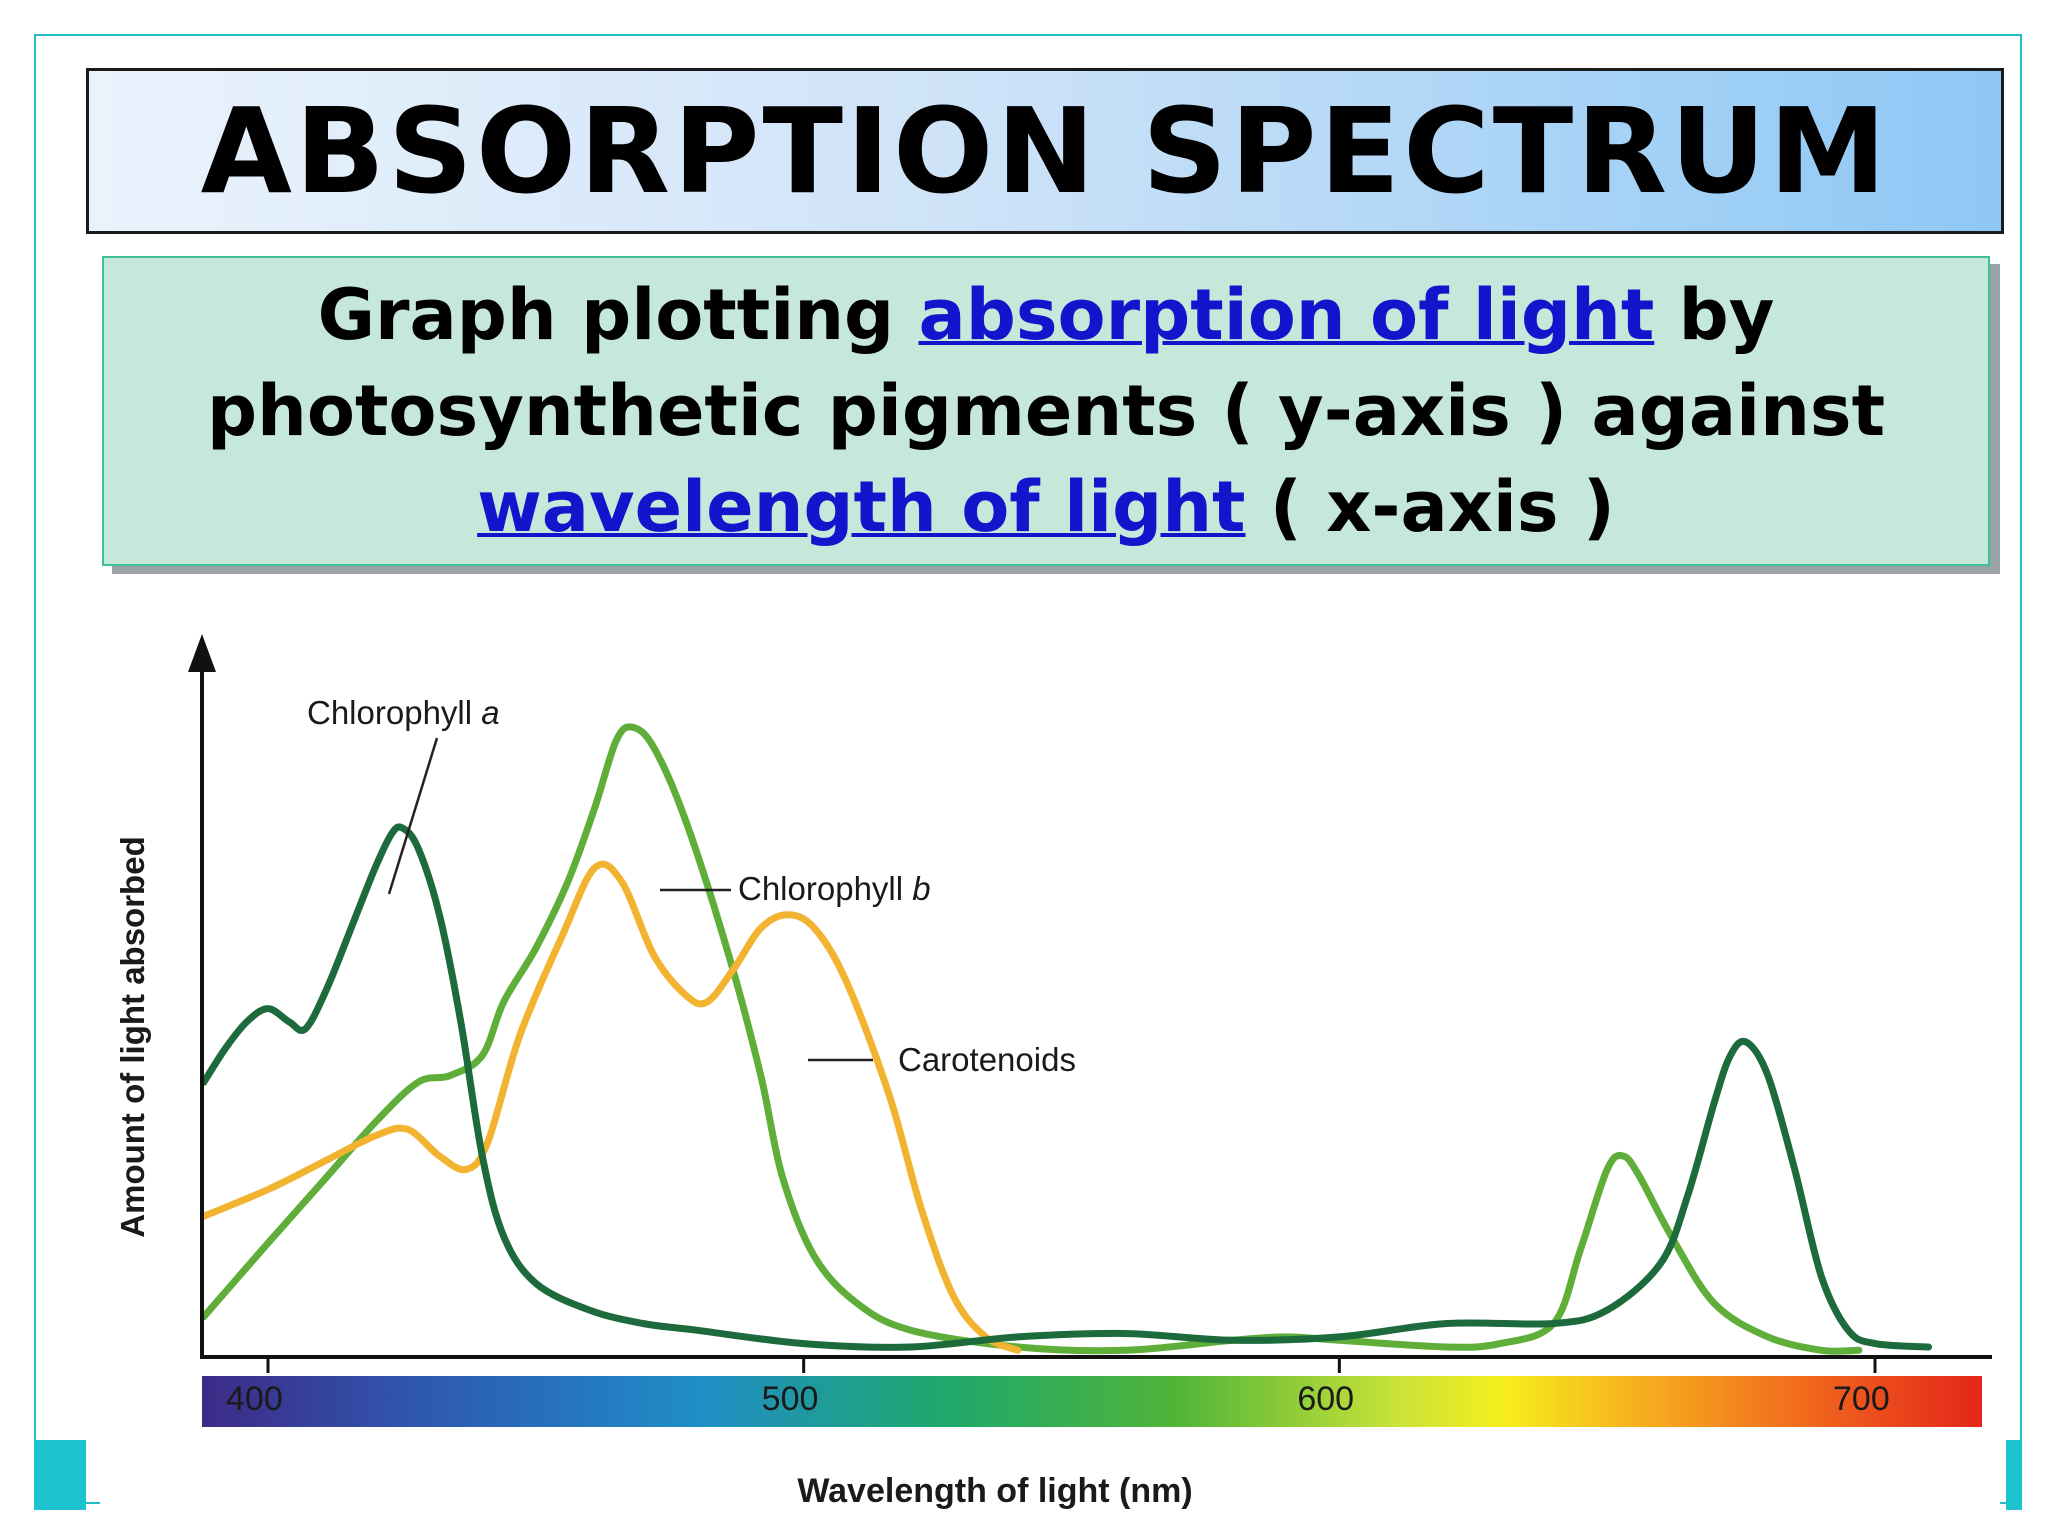 This screenshot has height=1536, width=2048. Describe the element at coordinates (618, 315) in the screenshot. I see `definition-text: Graph plotting` at that location.